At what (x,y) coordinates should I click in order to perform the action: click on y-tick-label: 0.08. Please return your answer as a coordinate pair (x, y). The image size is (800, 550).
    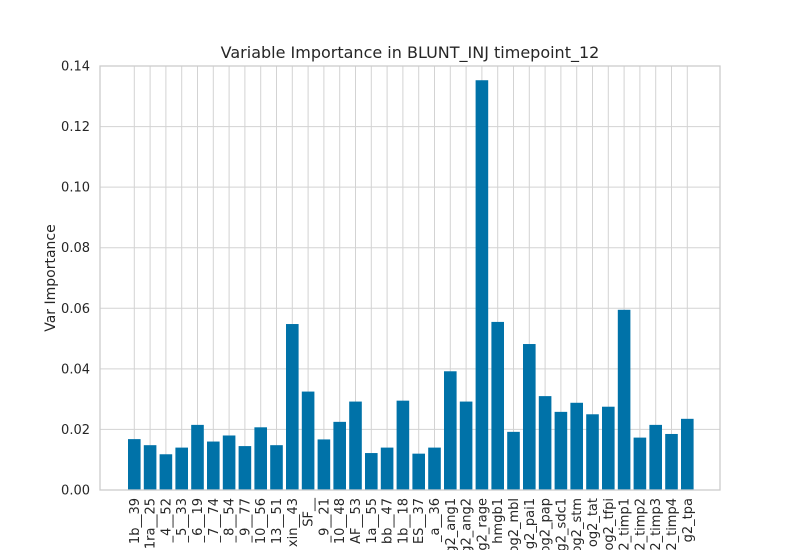
    Looking at the image, I should click on (75, 248).